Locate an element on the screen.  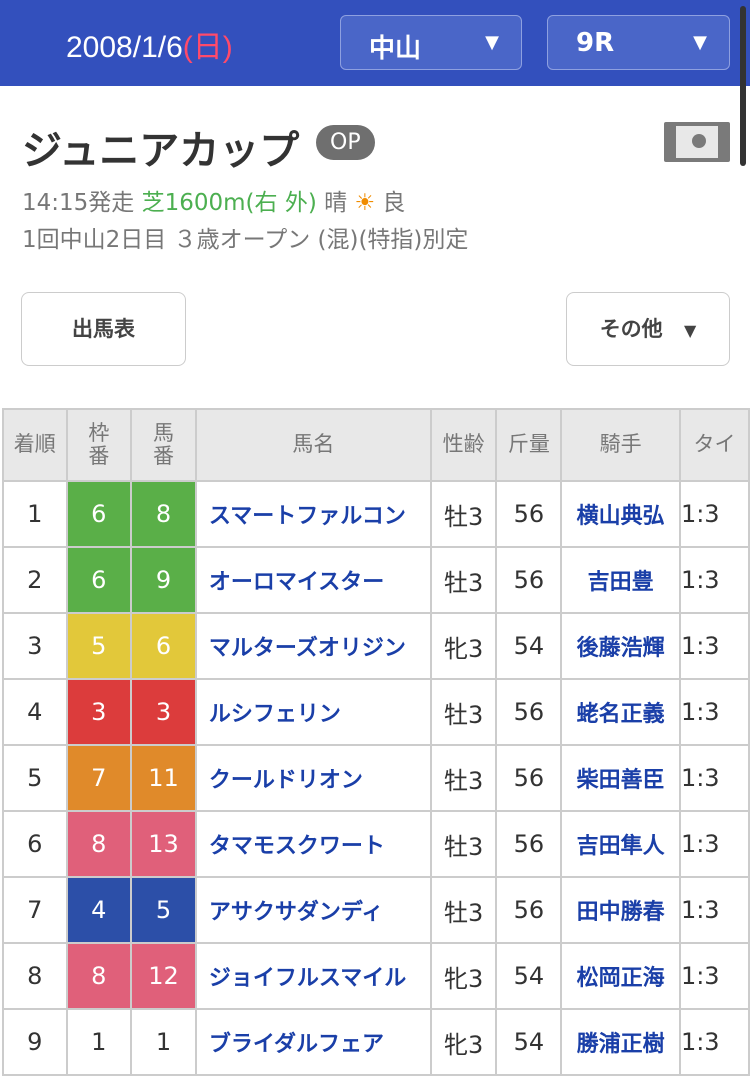
horse-name-link: スマートファルコン is located at coordinates (313, 514).